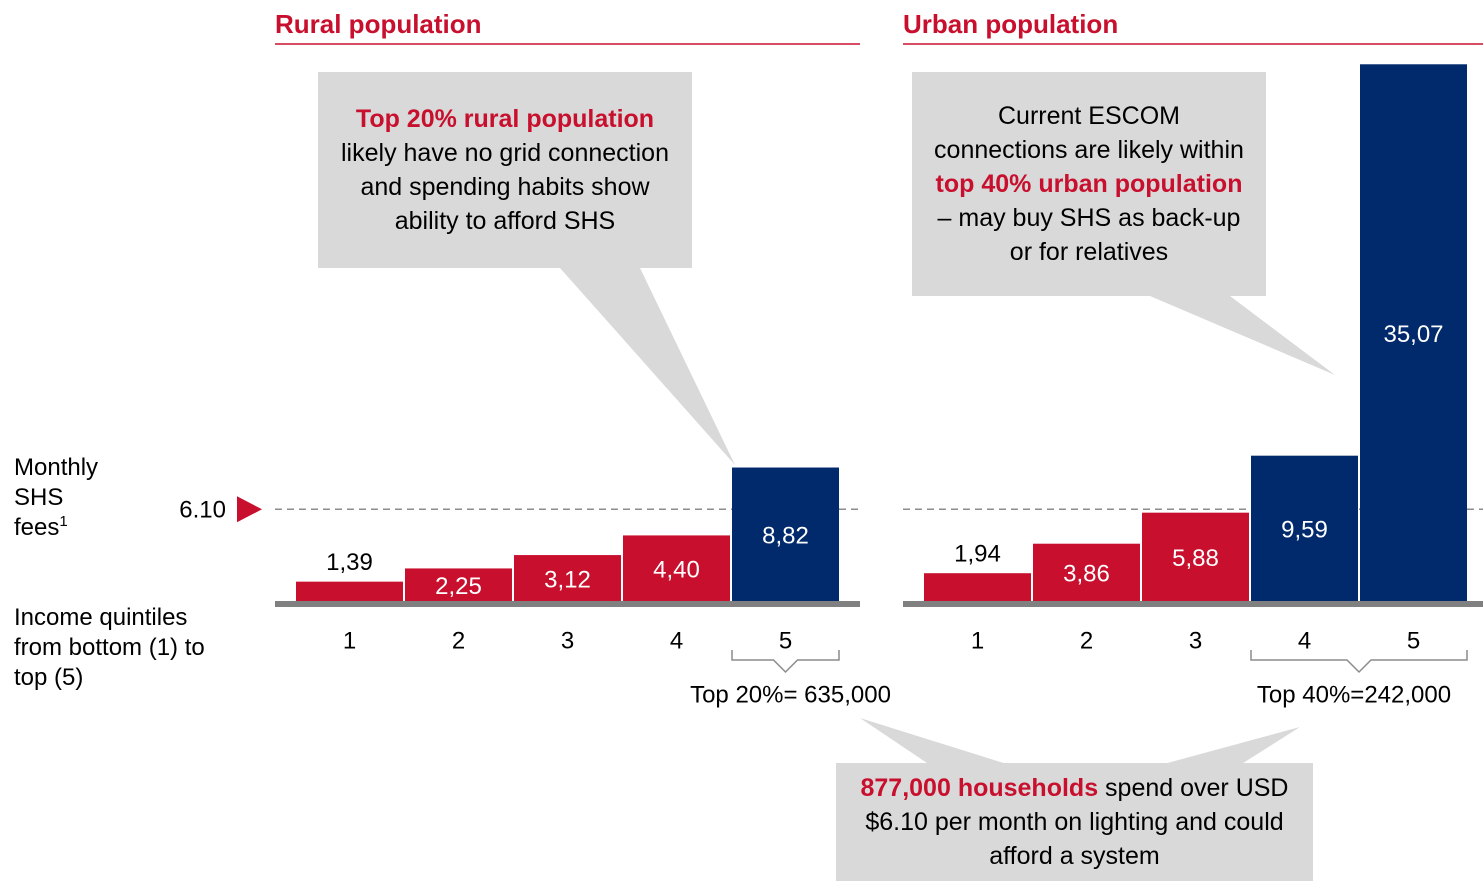  Describe the element at coordinates (63, 521) in the screenshot. I see `footnote-mark: 1` at that location.